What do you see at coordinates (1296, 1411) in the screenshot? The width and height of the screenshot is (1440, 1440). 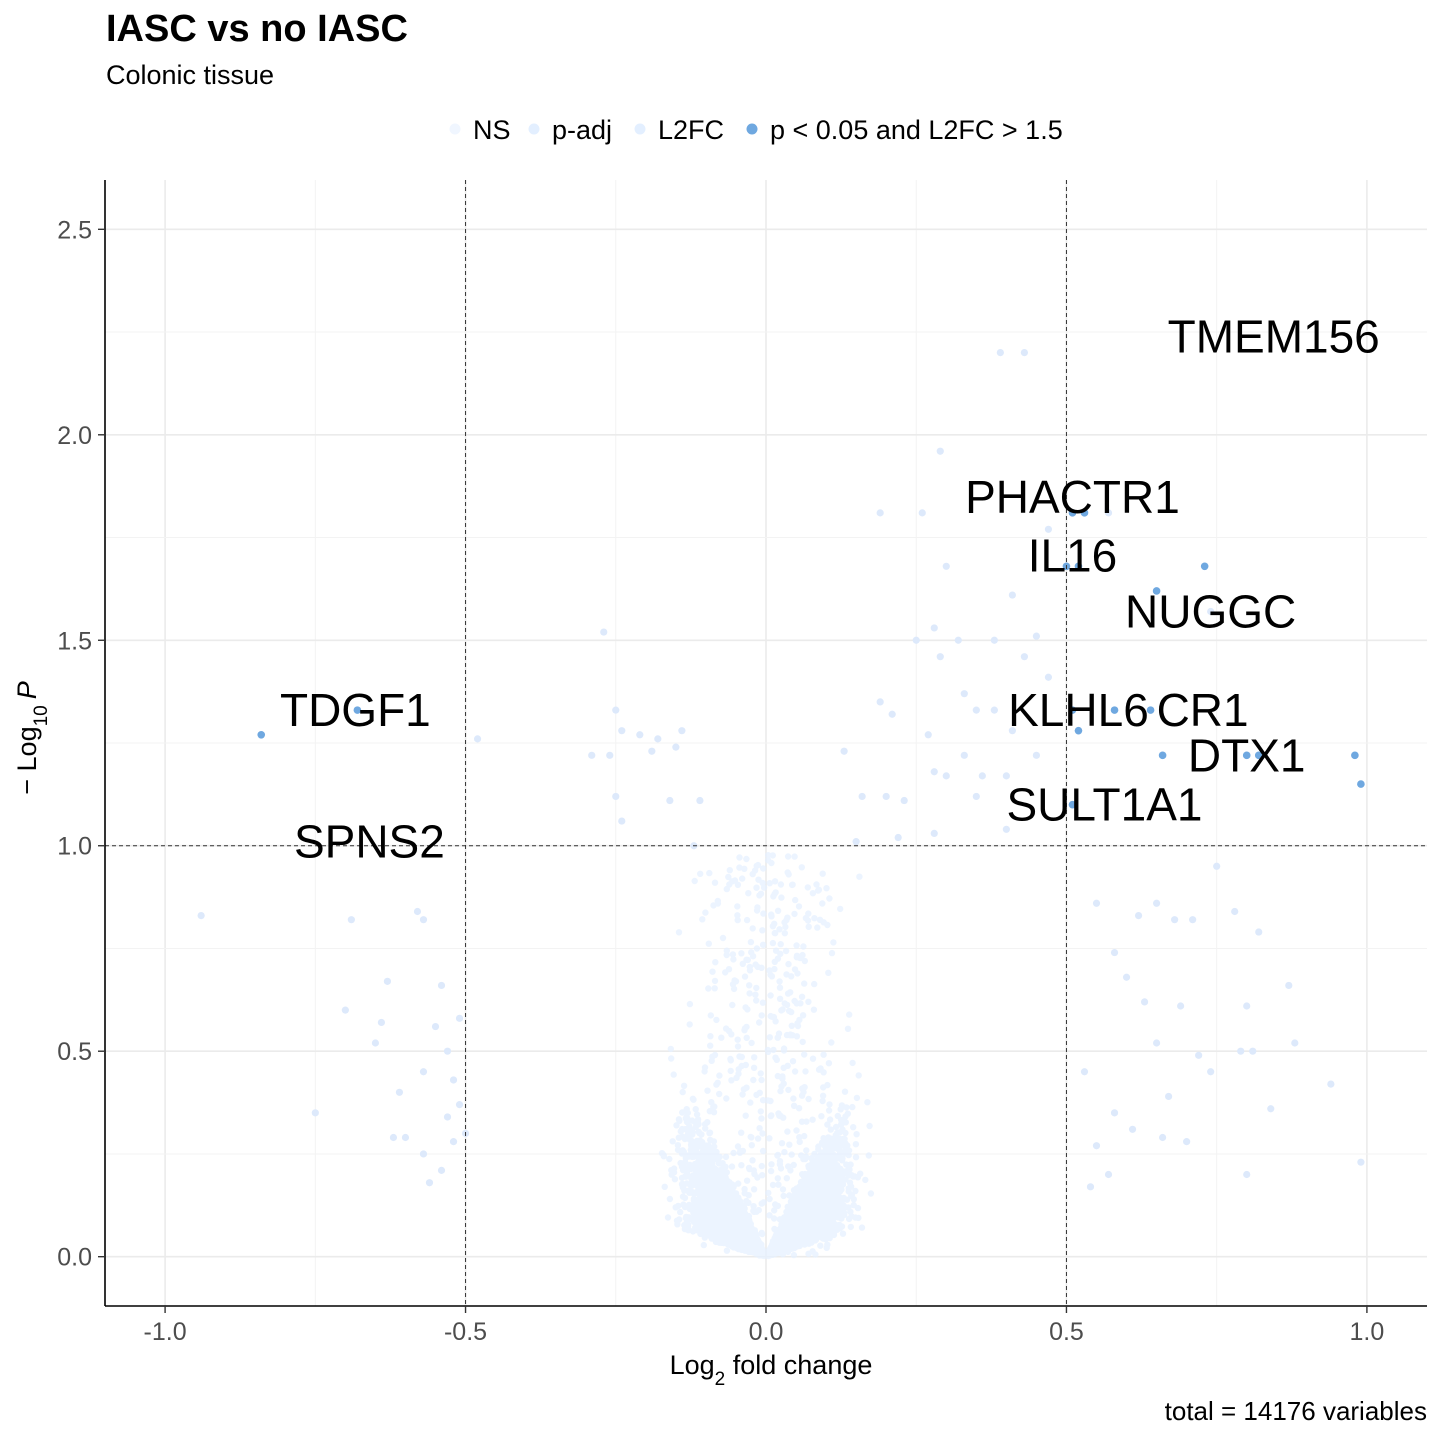 I see `caption: total = 14176 variables` at bounding box center [1296, 1411].